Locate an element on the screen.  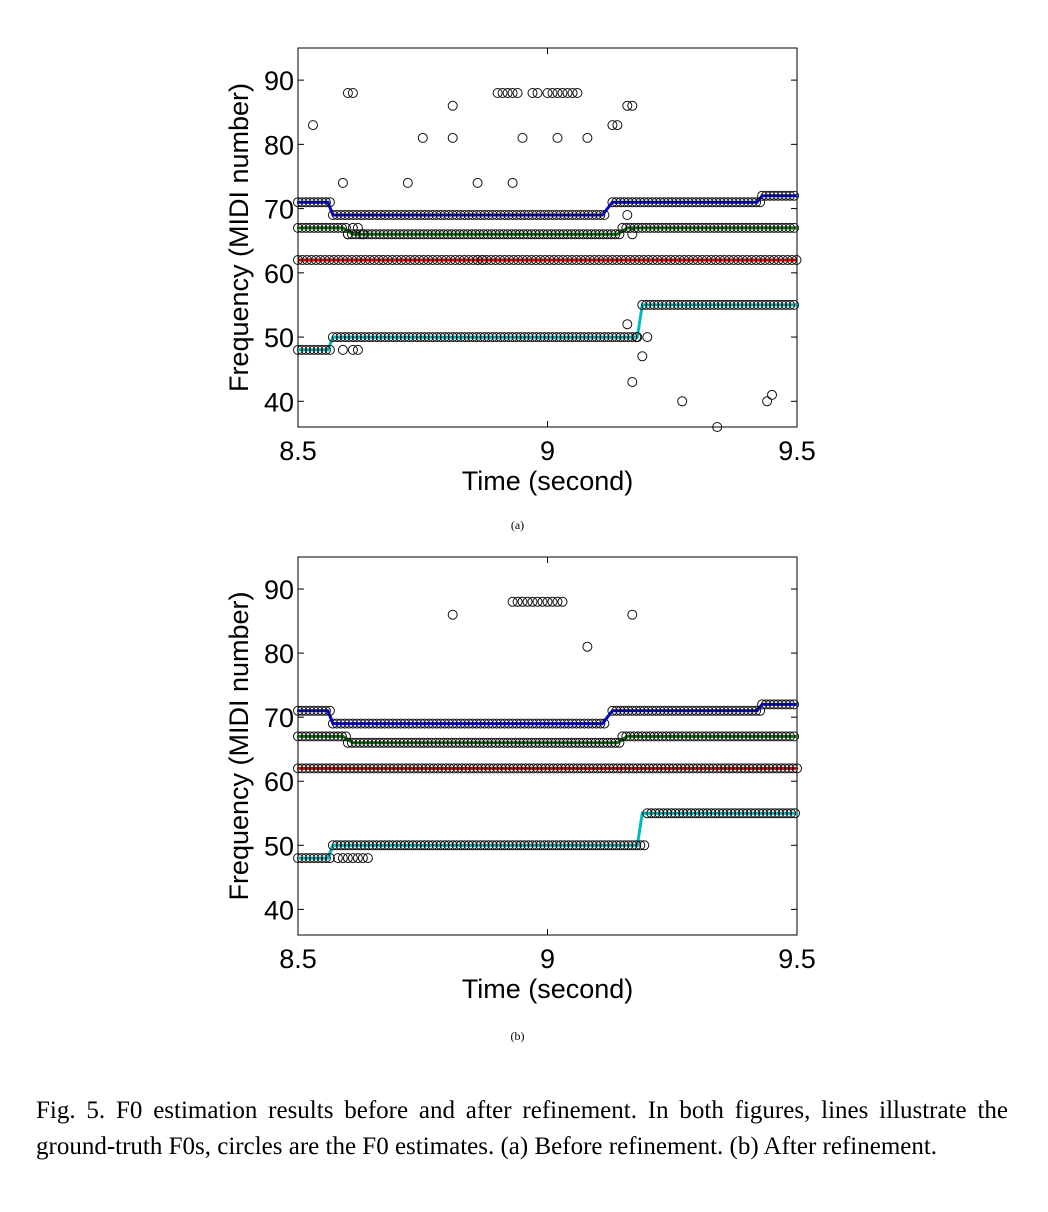
x-tick-label: 8.5 is located at coordinates (298, 451).